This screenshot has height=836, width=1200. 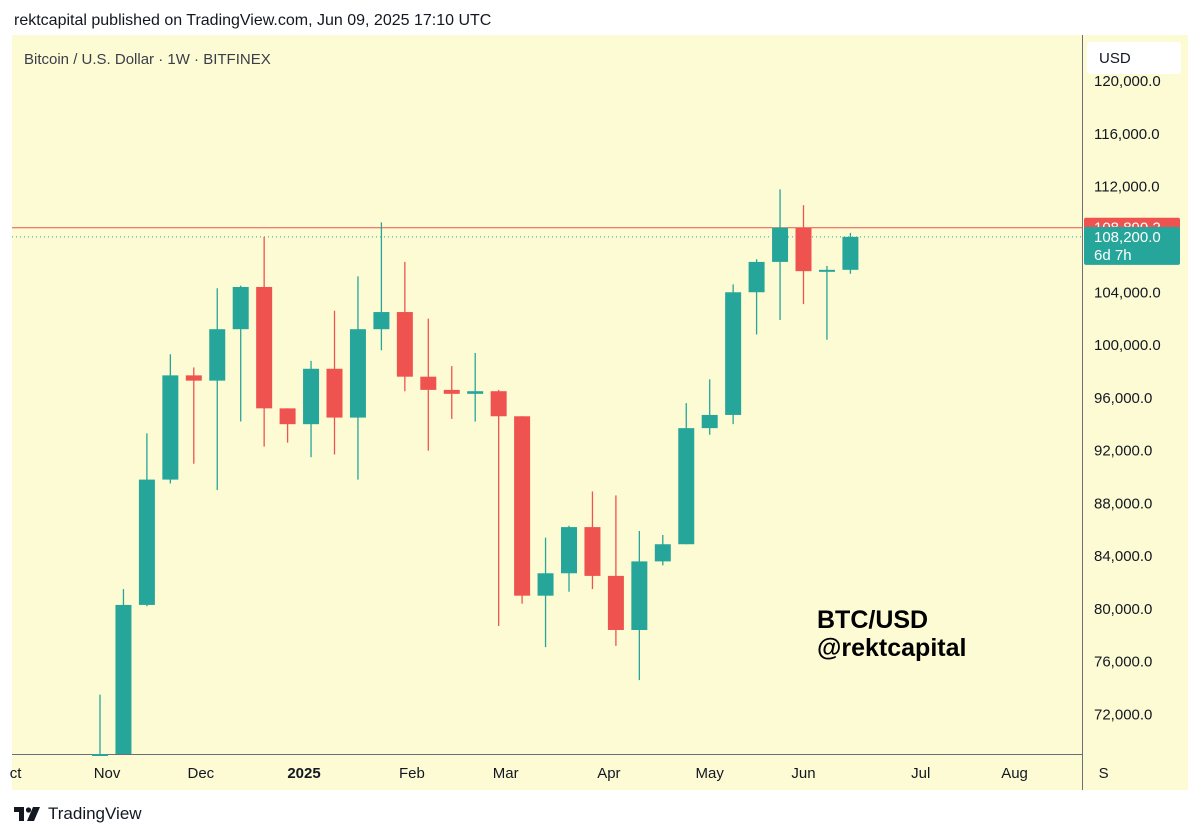 What do you see at coordinates (1127, 345) in the screenshot?
I see `y-tick-label: 100,000.0` at bounding box center [1127, 345].